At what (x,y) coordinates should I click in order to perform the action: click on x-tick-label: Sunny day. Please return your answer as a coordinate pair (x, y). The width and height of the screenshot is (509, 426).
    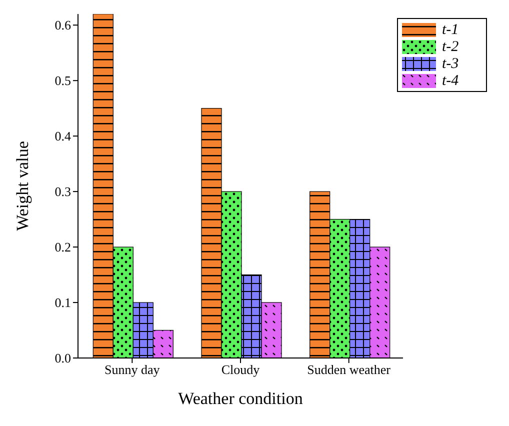
    Looking at the image, I should click on (132, 370).